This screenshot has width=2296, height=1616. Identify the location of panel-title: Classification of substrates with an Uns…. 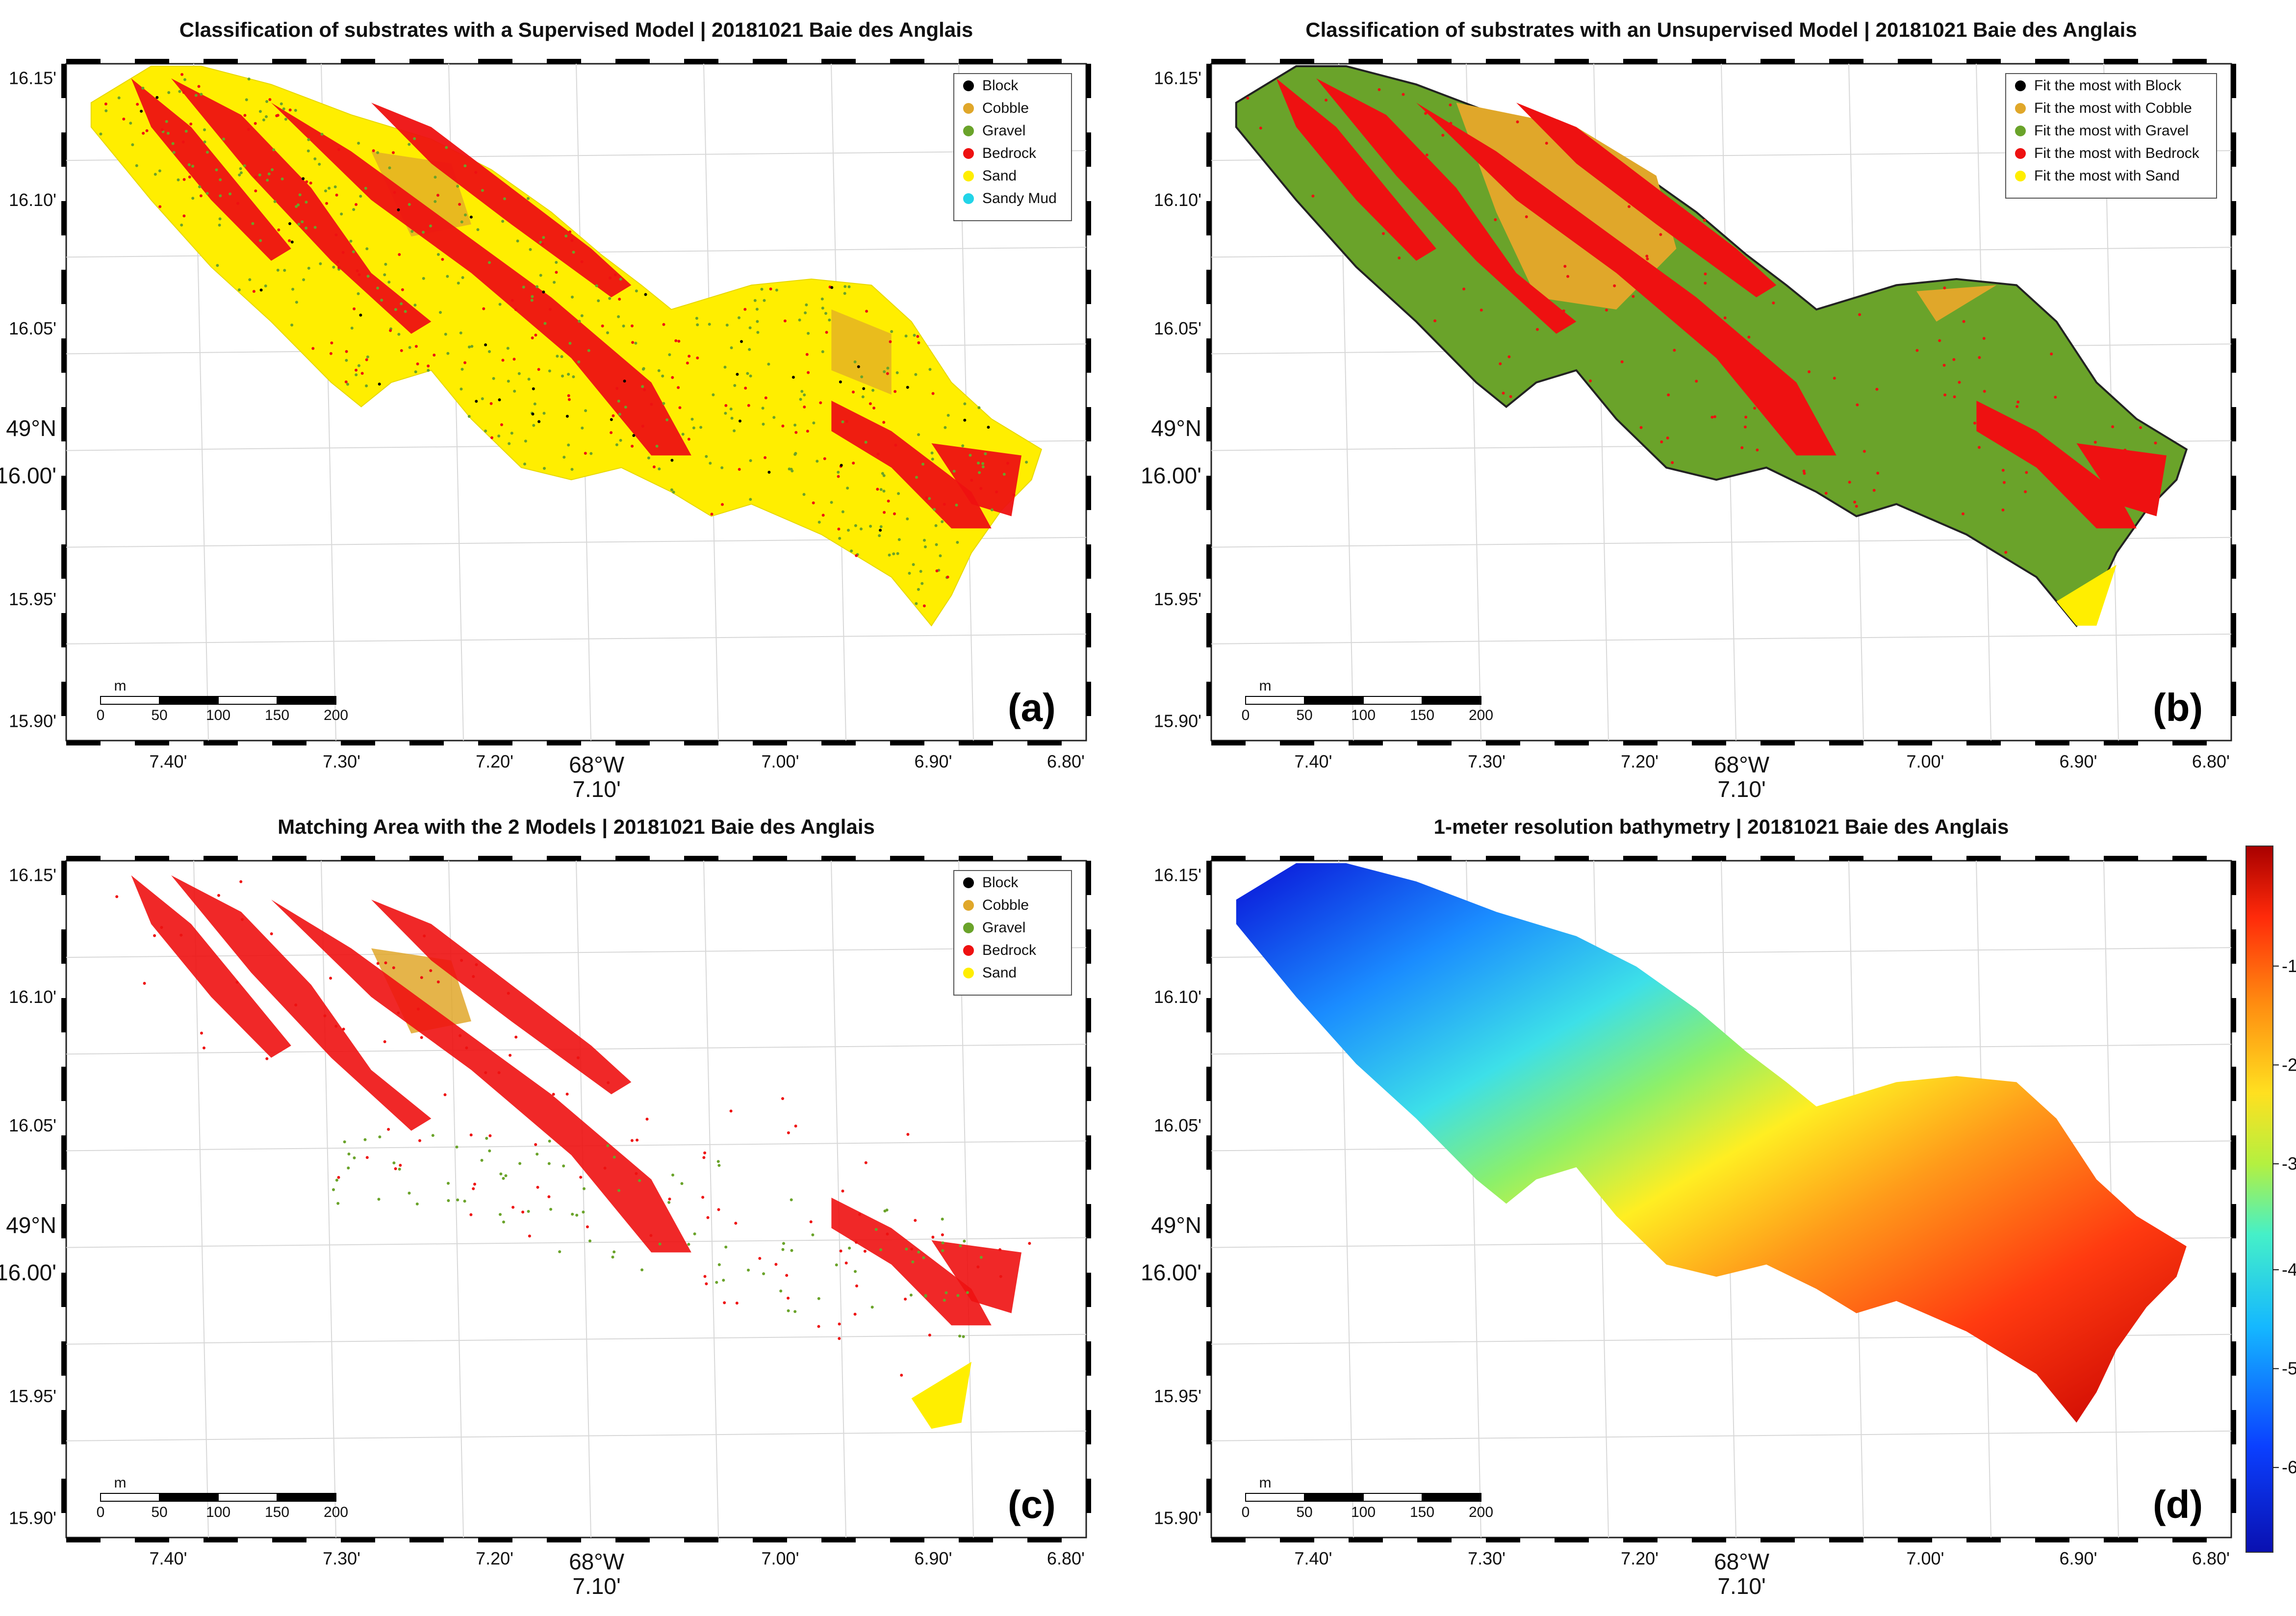
(1721, 30).